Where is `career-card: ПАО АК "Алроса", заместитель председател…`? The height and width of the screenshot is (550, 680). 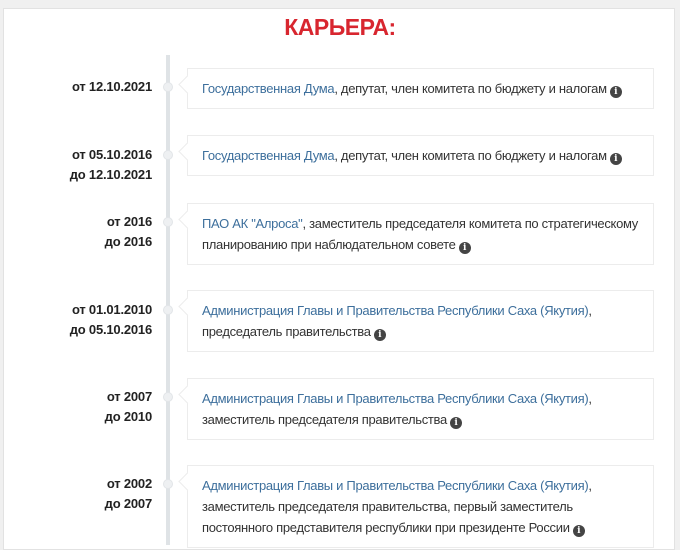
career-card: ПАО АК "Алроса", заместитель председател… is located at coordinates (420, 234).